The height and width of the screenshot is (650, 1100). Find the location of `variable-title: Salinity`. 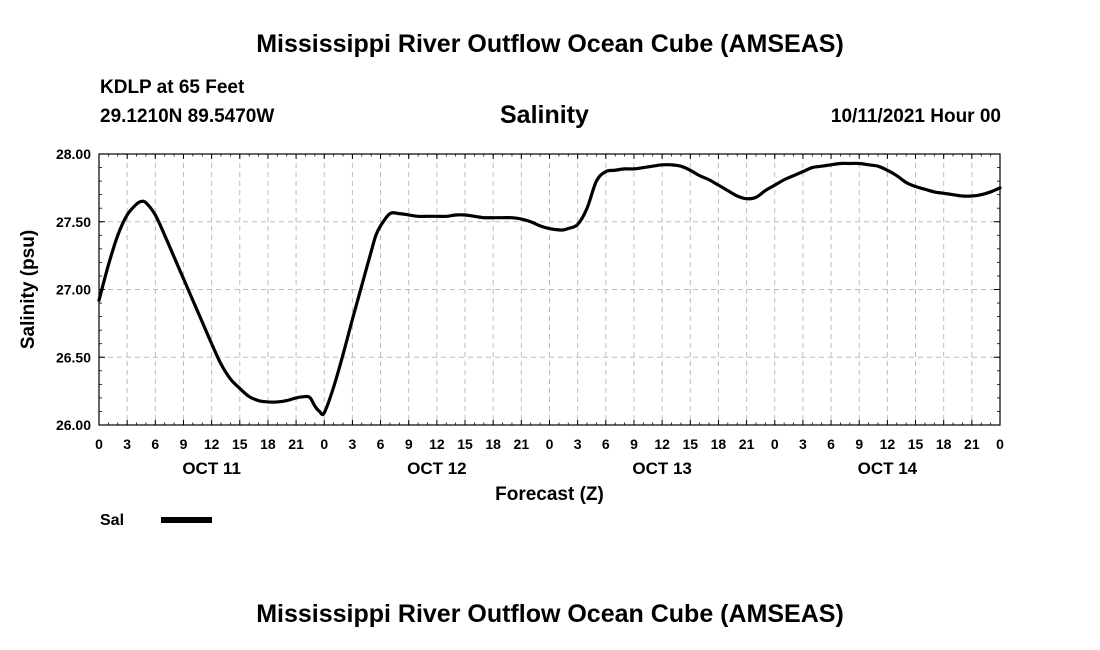

variable-title: Salinity is located at coordinates (544, 115).